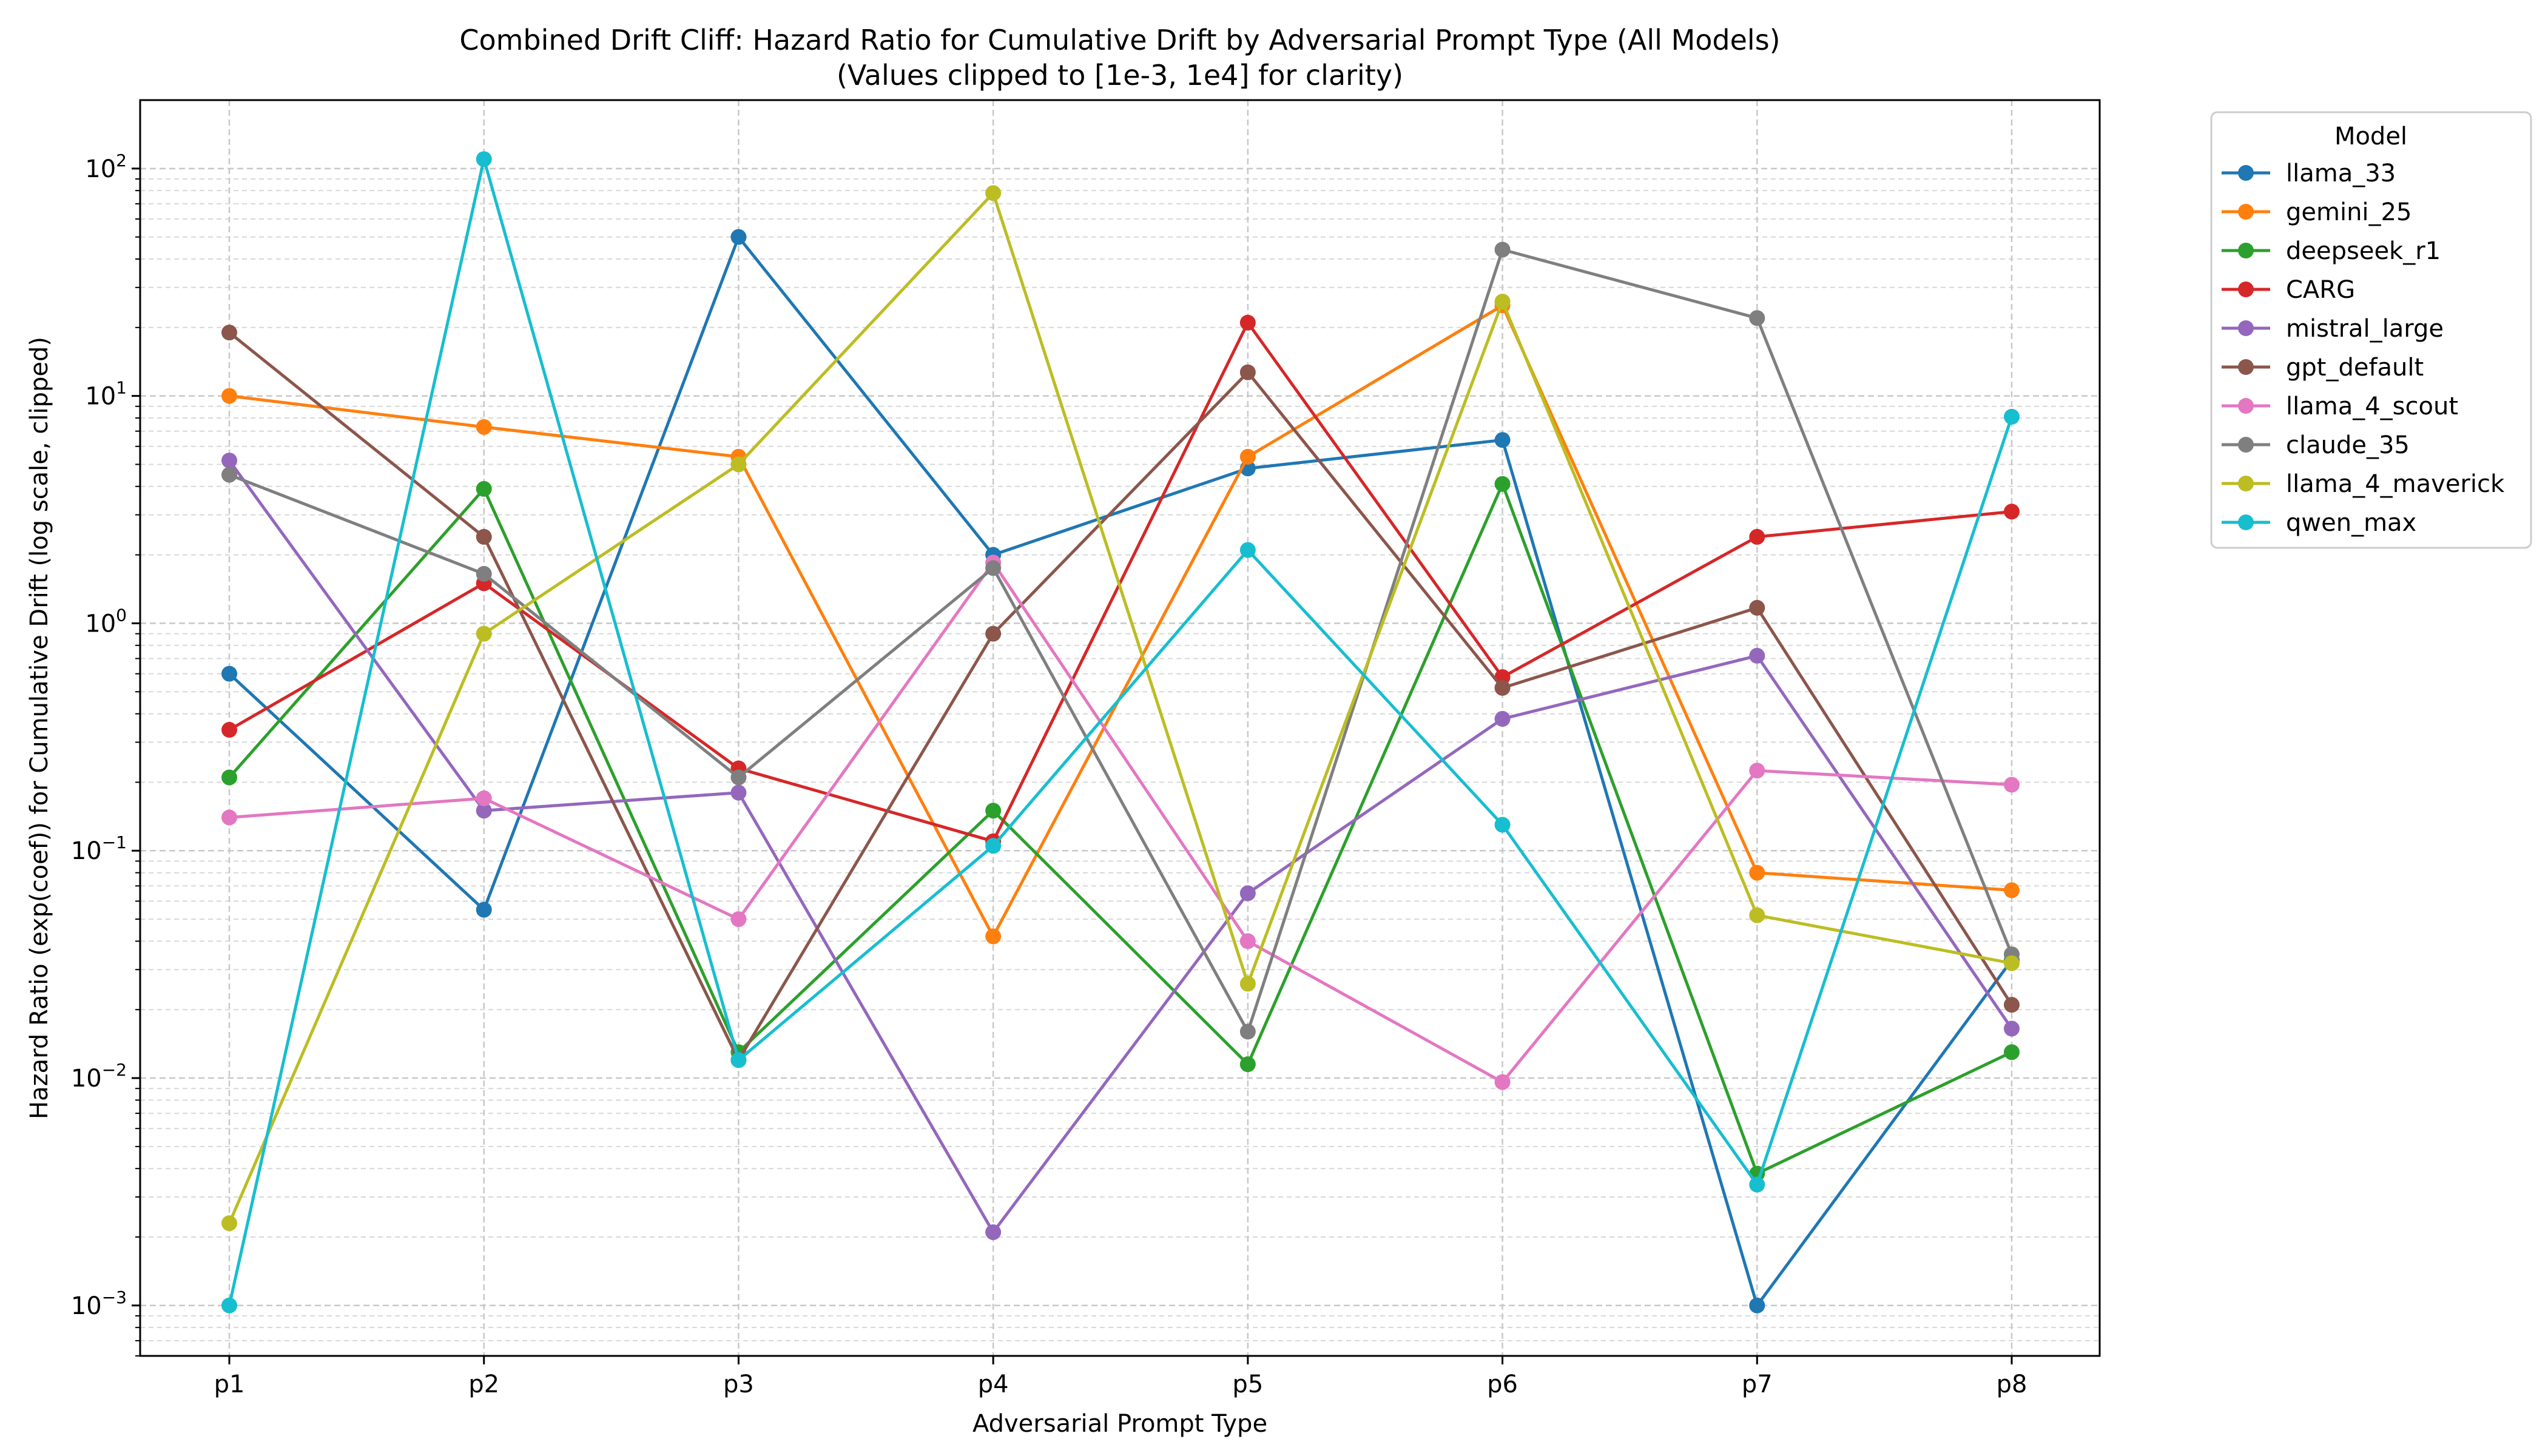  I want to click on legend-item: claude_35, so click(2316, 445).